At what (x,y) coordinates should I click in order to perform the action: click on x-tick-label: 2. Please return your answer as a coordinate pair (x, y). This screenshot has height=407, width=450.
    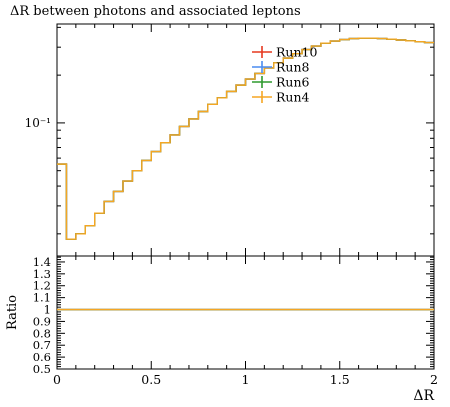
    Looking at the image, I should click on (434, 379).